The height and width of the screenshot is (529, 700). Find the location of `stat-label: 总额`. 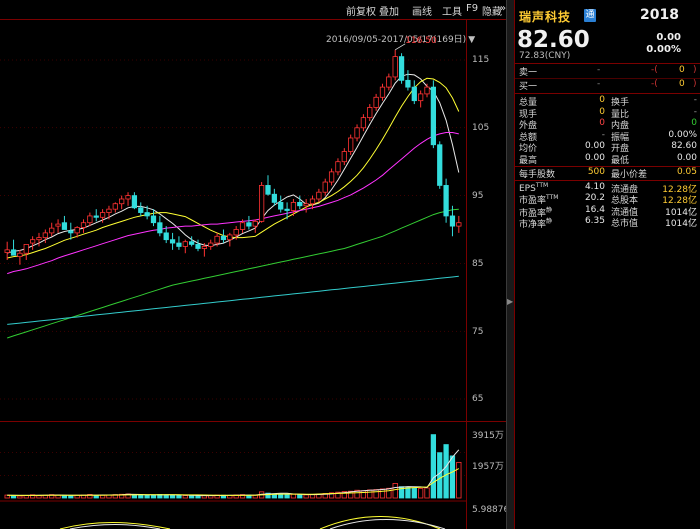

stat-label: 总额 is located at coordinates (528, 137).